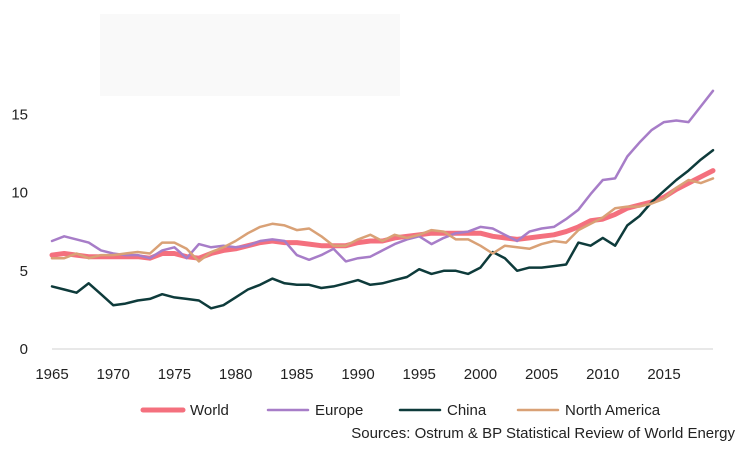 The height and width of the screenshot is (452, 751). Describe the element at coordinates (480, 374) in the screenshot. I see `x-tick-label: 2000` at that location.